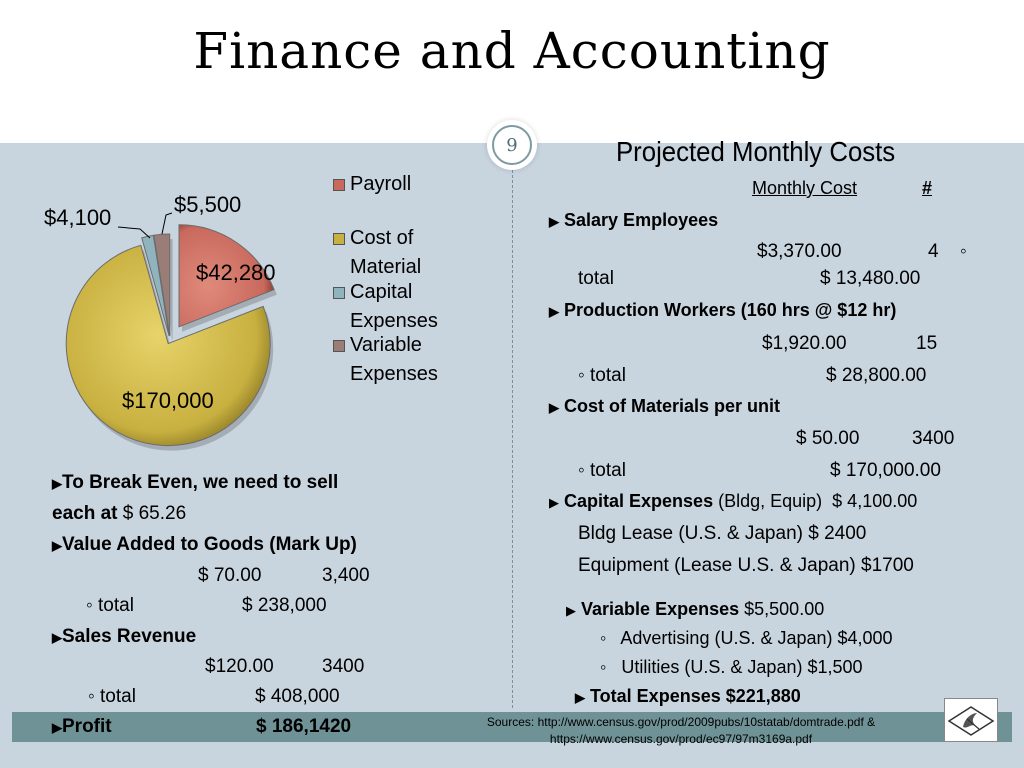 The height and width of the screenshot is (768, 1024). I want to click on materials-total-label: ◦ total, so click(602, 470).